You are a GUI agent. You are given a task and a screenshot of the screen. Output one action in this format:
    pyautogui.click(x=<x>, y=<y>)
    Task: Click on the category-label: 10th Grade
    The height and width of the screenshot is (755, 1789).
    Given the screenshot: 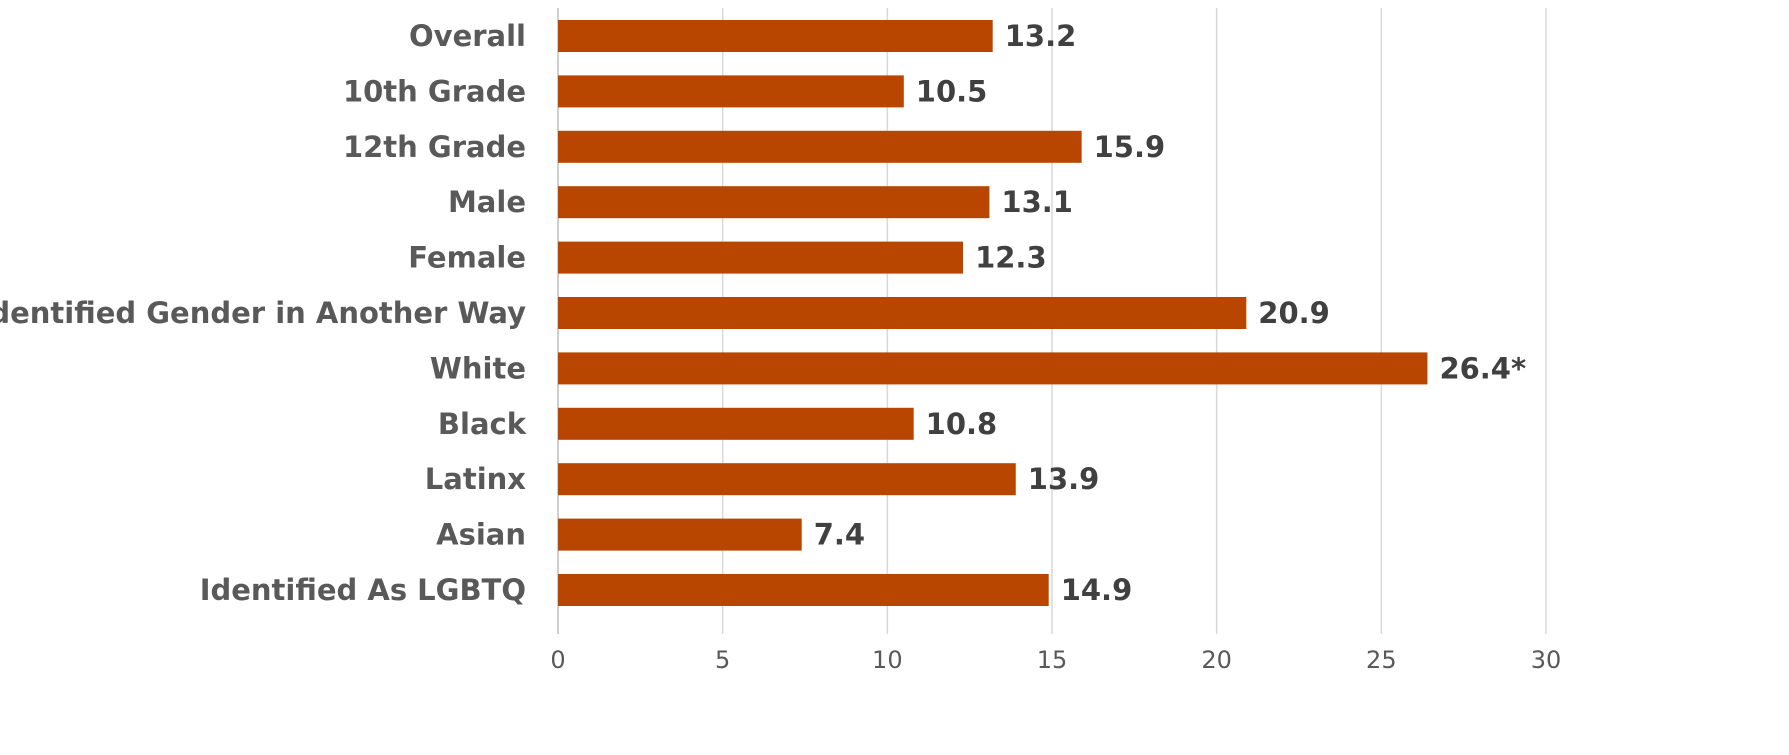 What is the action you would take?
    pyautogui.click(x=434, y=91)
    